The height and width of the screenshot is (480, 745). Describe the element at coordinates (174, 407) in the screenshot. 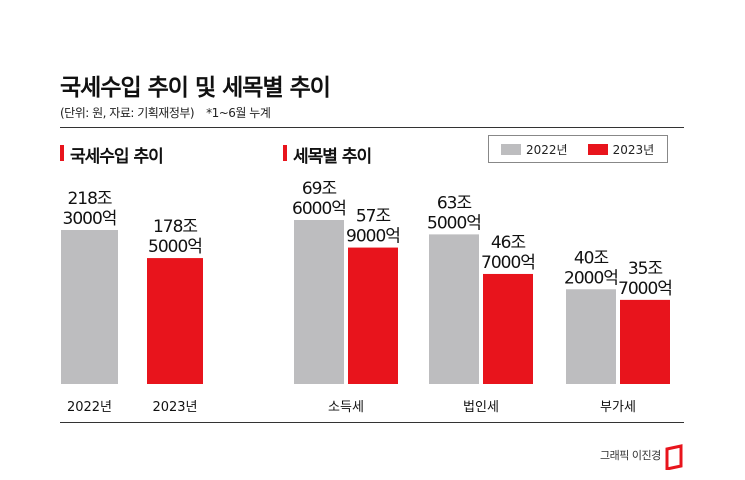

I see `total-category-label-1: 2023년` at that location.